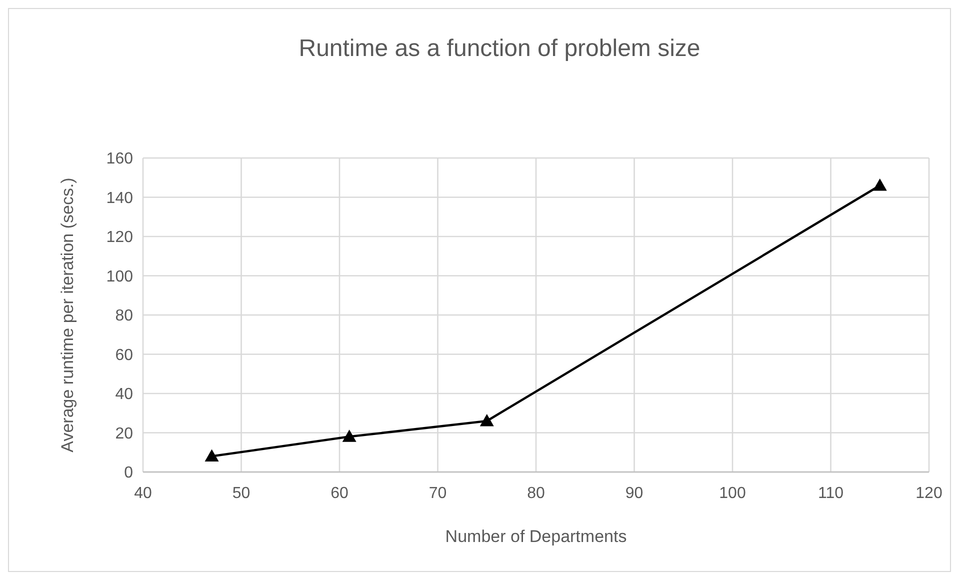  Describe the element at coordinates (831, 493) in the screenshot. I see `x-tick-label: 110` at that location.